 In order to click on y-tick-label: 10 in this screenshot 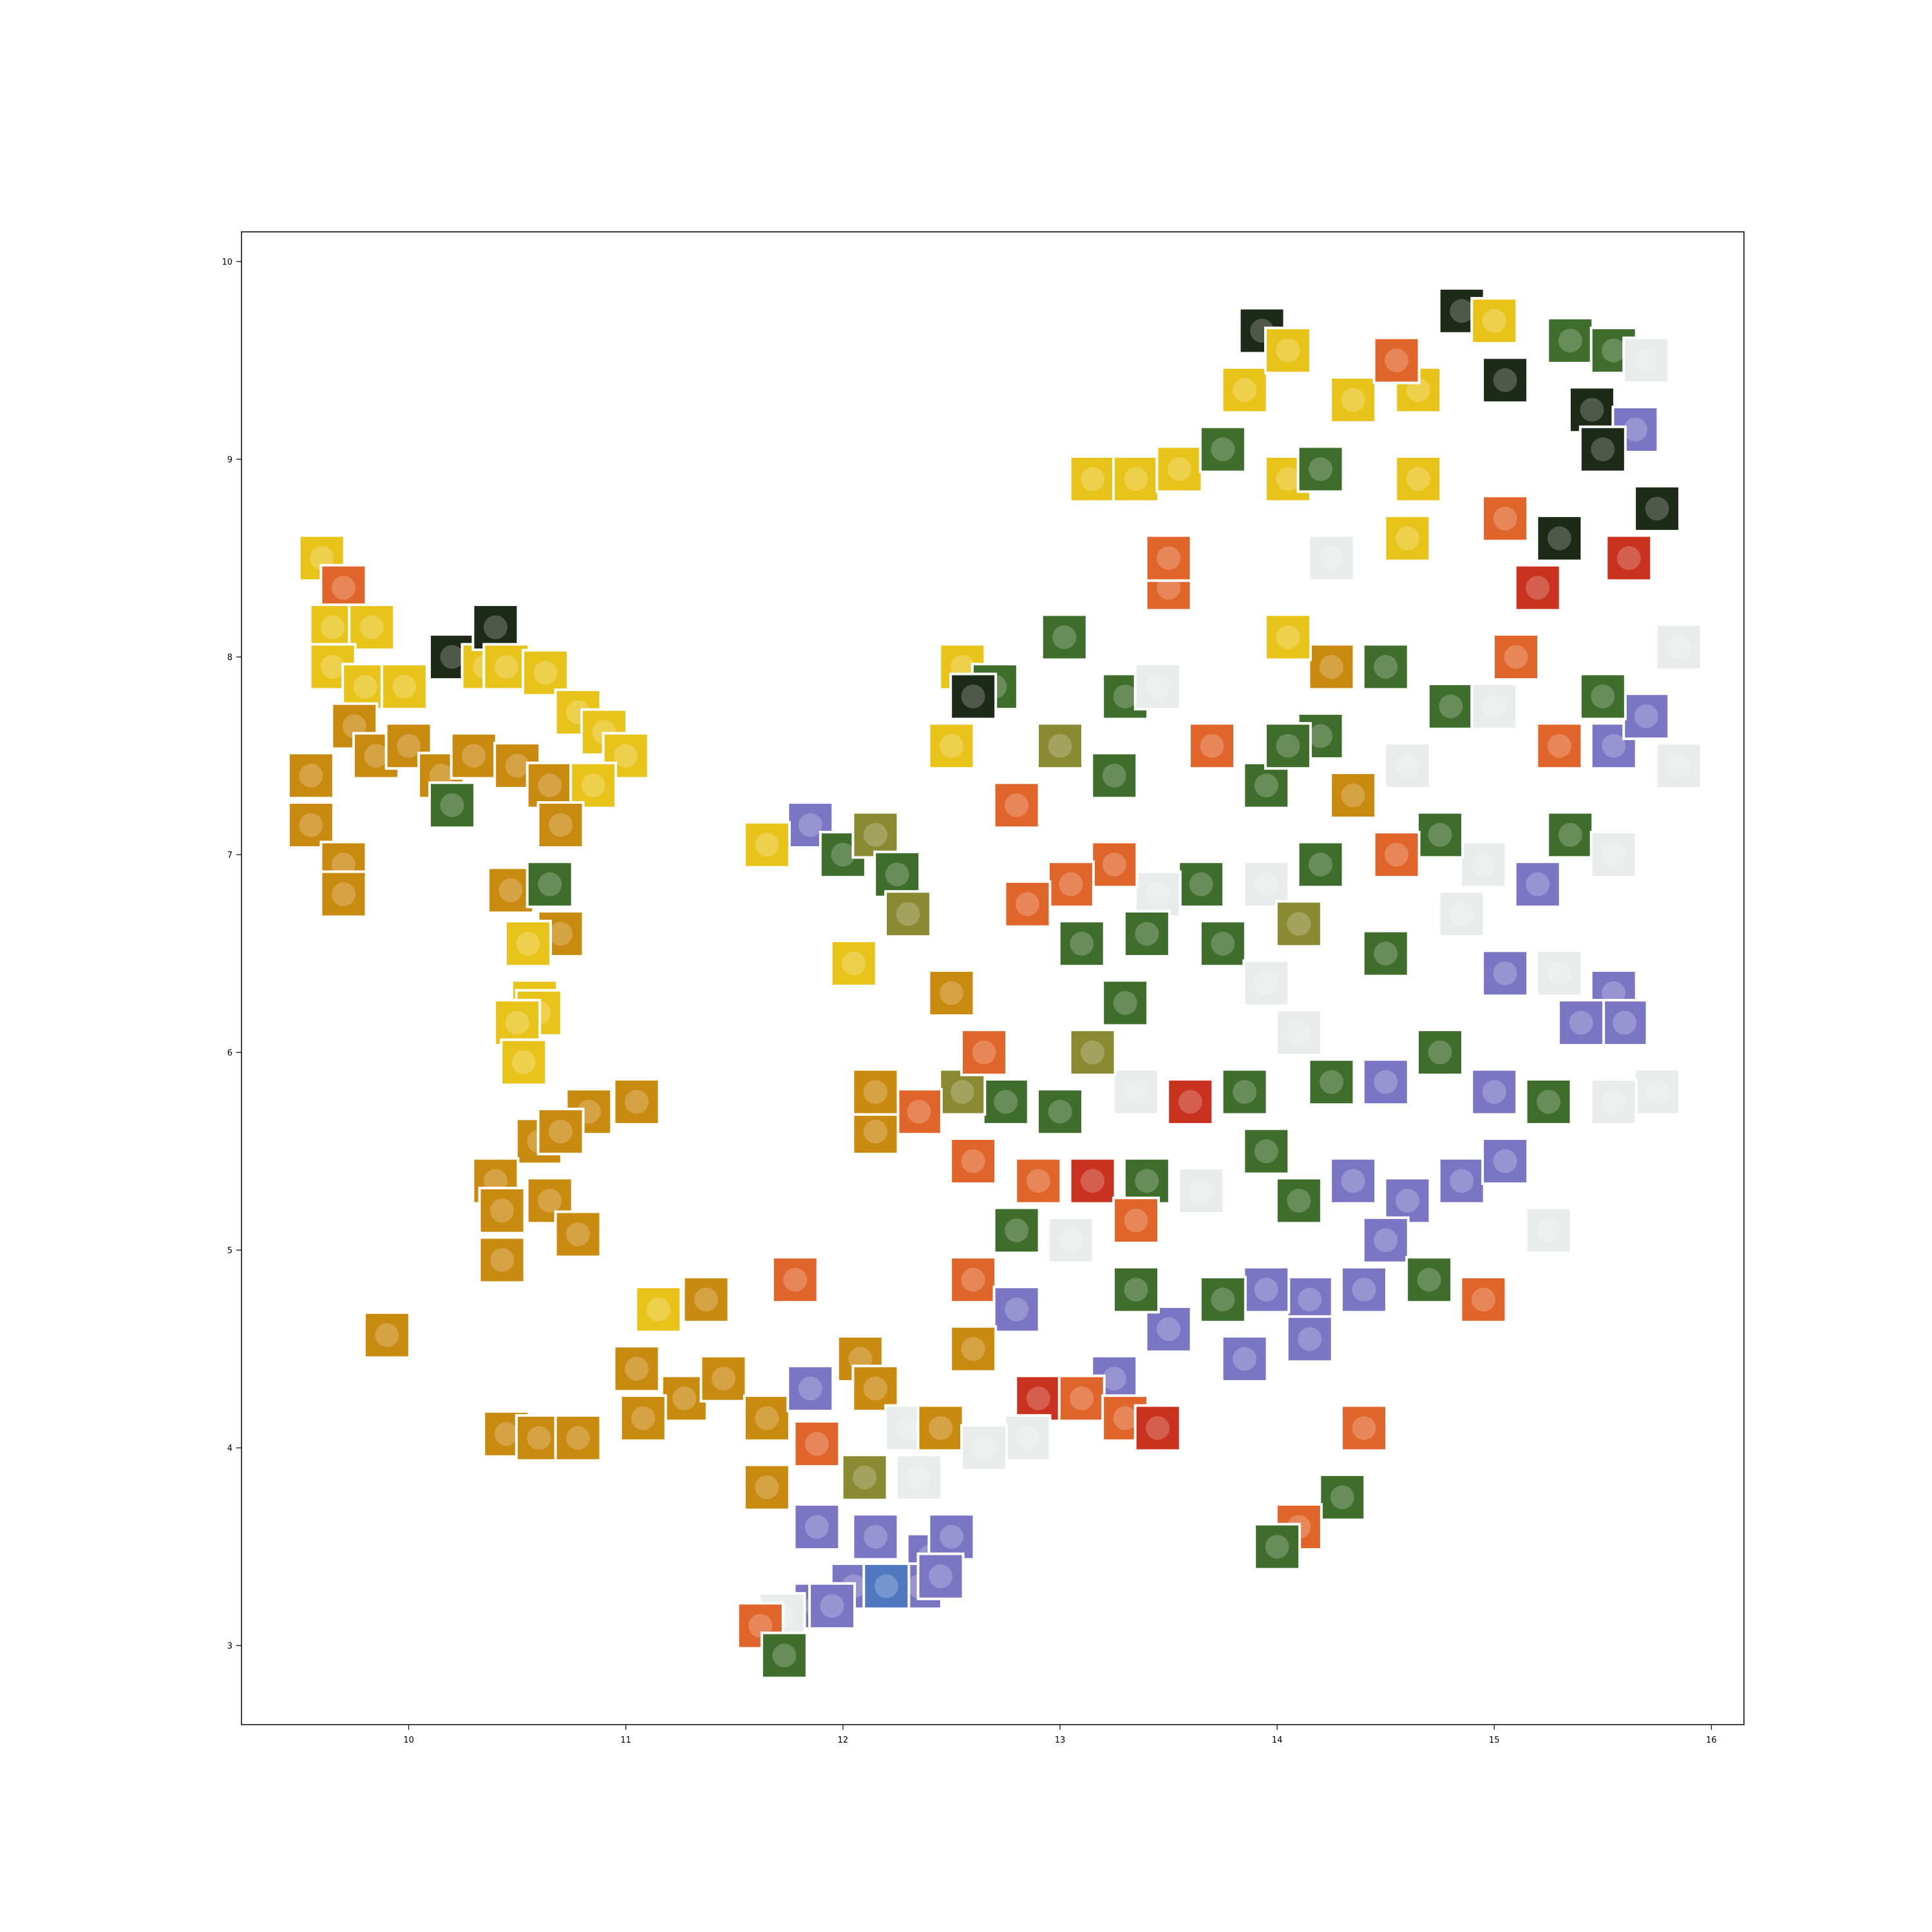, I will do `click(227, 262)`.